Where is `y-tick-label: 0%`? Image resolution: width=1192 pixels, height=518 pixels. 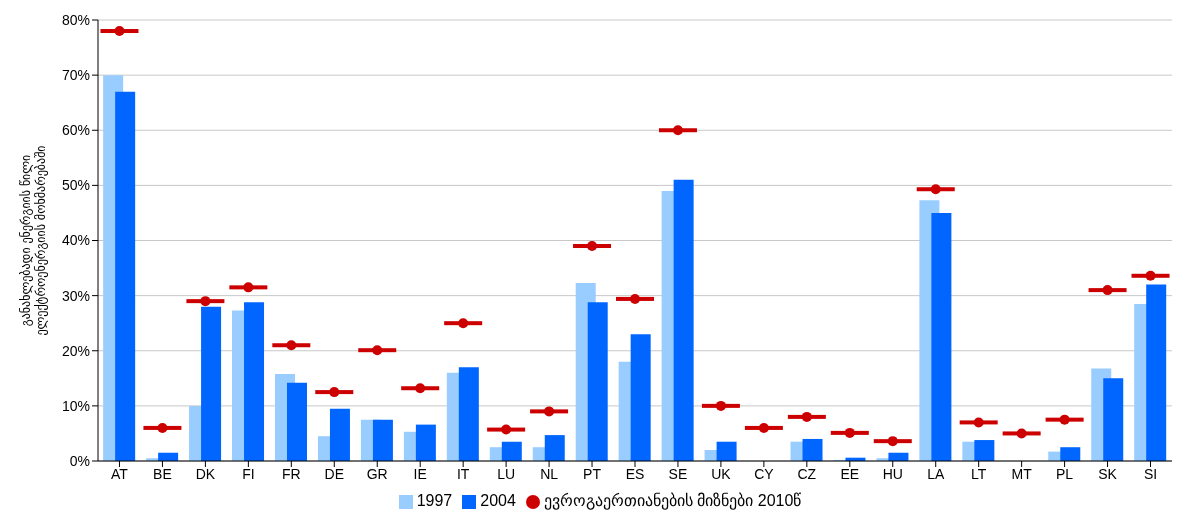 y-tick-label: 0% is located at coordinates (79, 460).